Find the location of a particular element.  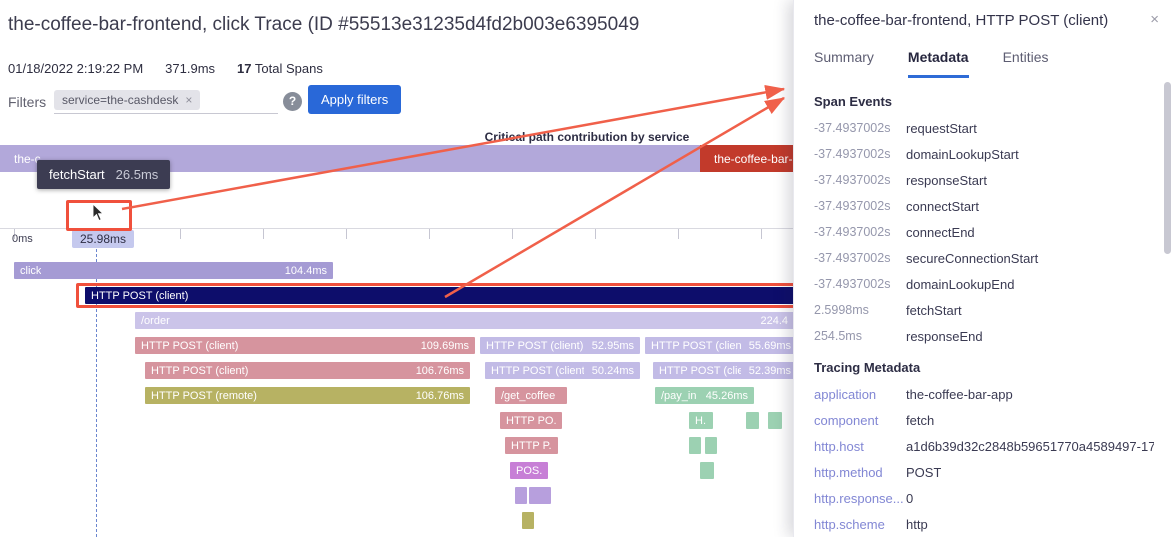

tracing-metadata-value: POST is located at coordinates (924, 472).